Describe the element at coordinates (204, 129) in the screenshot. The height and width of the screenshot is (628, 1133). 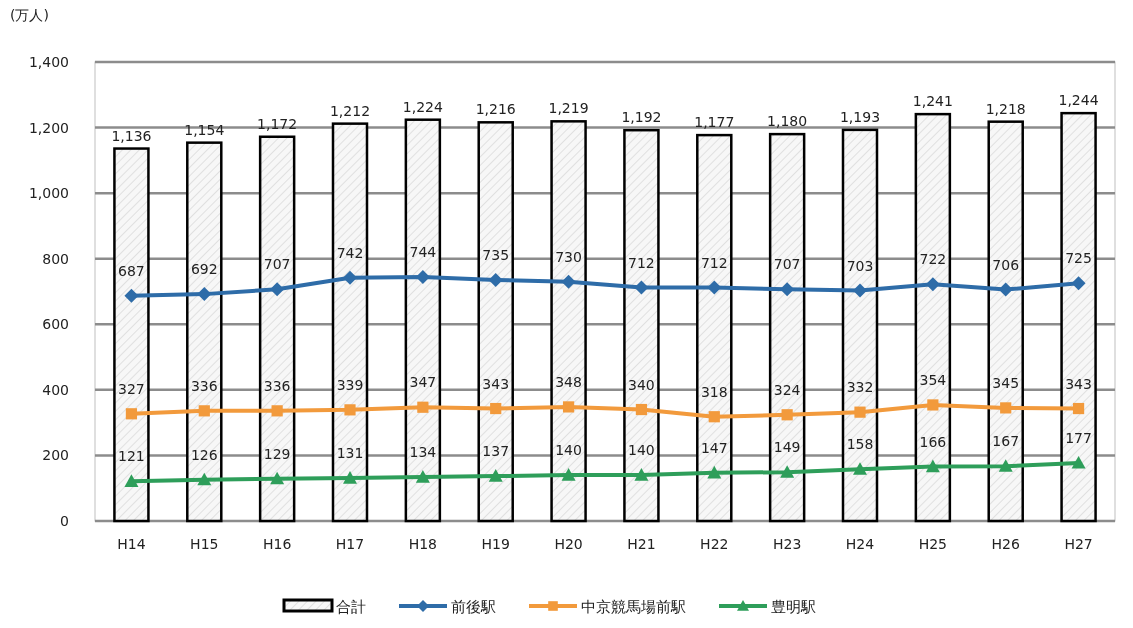
I see `data-label: 1,154` at that location.